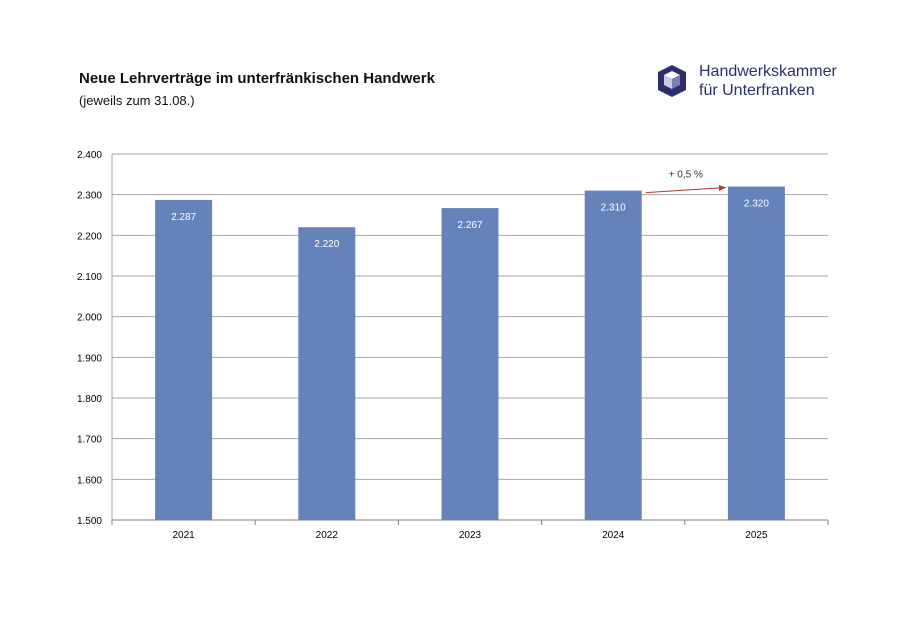  Describe the element at coordinates (89, 236) in the screenshot. I see `y-tick-label: 2.200` at that location.